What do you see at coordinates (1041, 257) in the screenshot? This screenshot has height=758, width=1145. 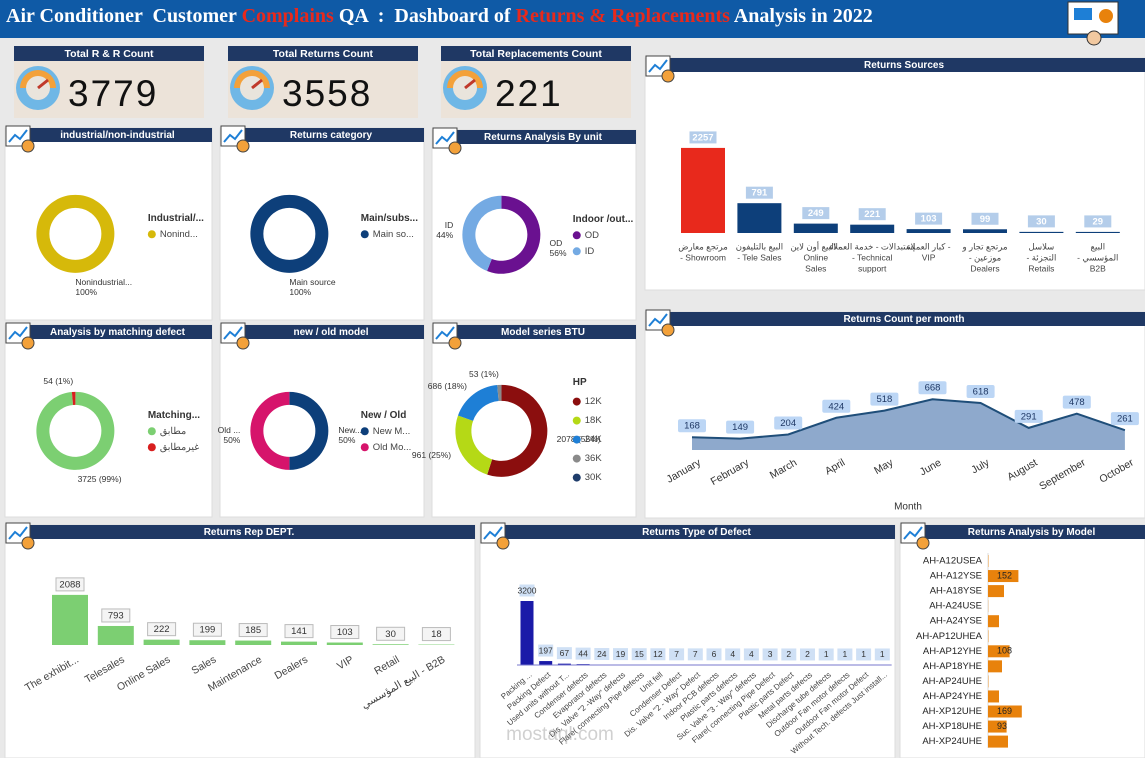 I see `x-tick-label: - التجزئة` at bounding box center [1041, 257].